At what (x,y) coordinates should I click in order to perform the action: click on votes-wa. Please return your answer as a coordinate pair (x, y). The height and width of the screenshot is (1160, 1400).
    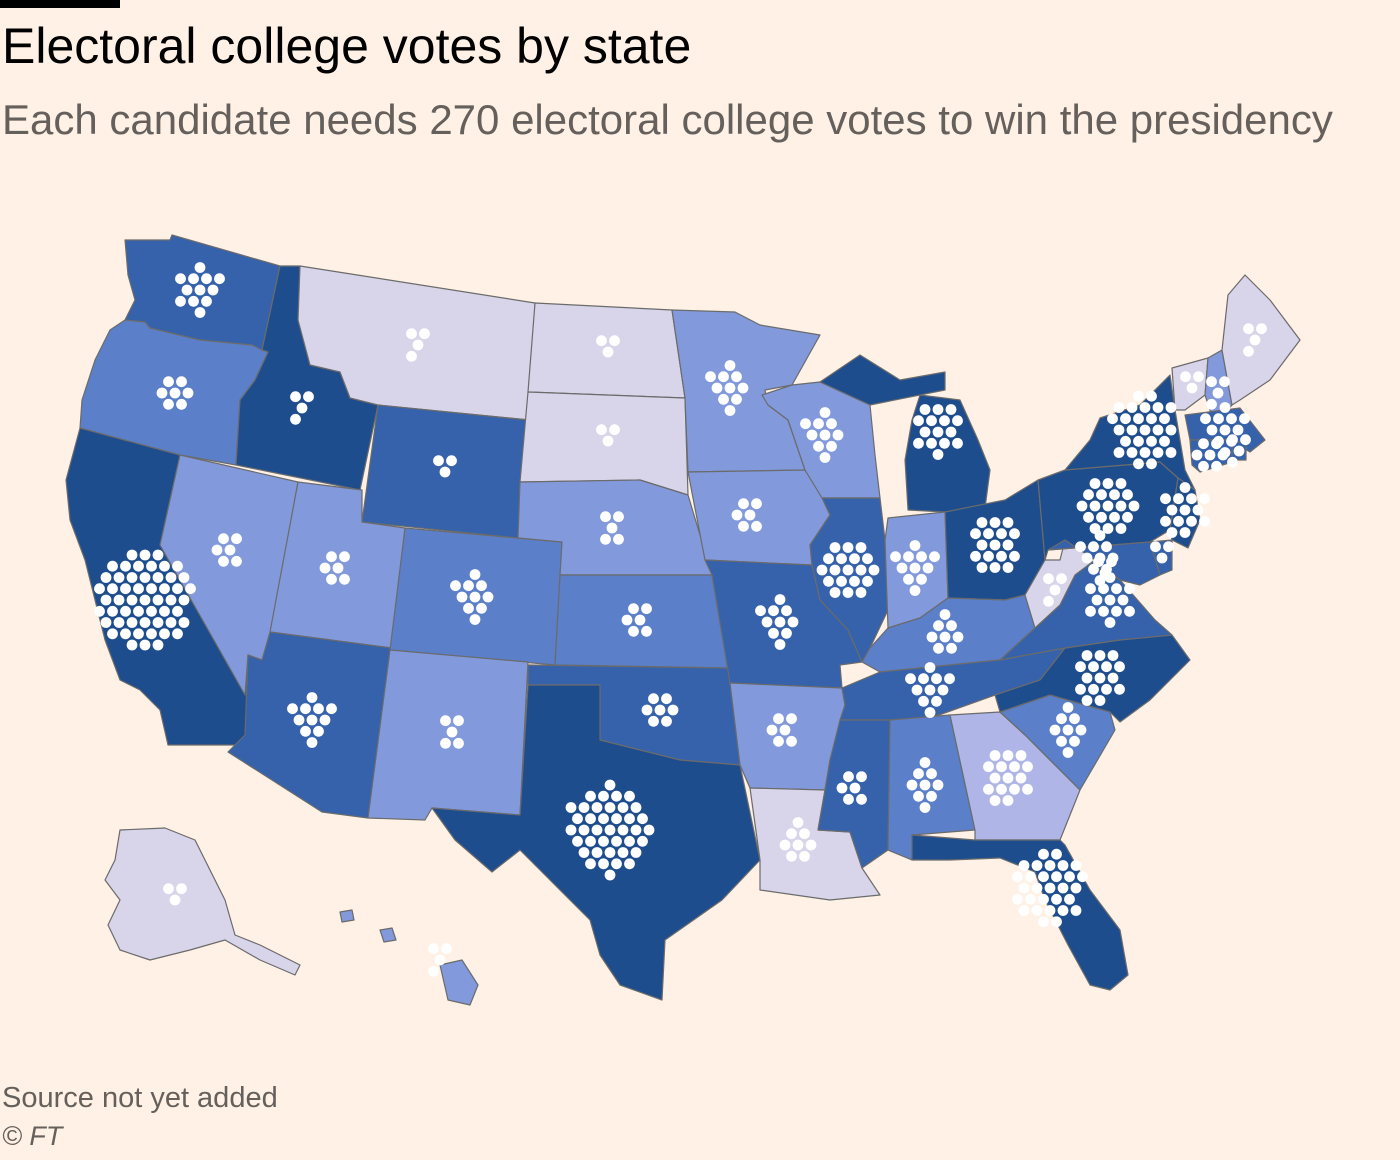
    Looking at the image, I should click on (200, 290).